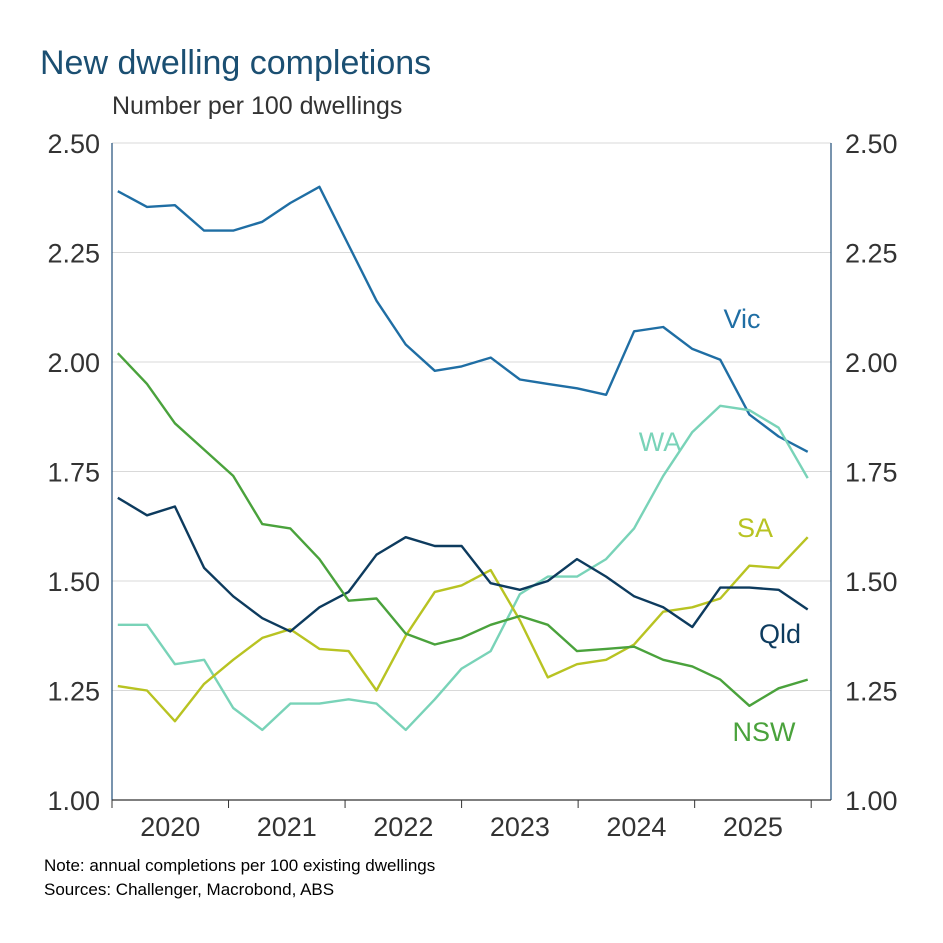  Describe the element at coordinates (73, 363) in the screenshot. I see `y-tick-label: 2.00` at that location.